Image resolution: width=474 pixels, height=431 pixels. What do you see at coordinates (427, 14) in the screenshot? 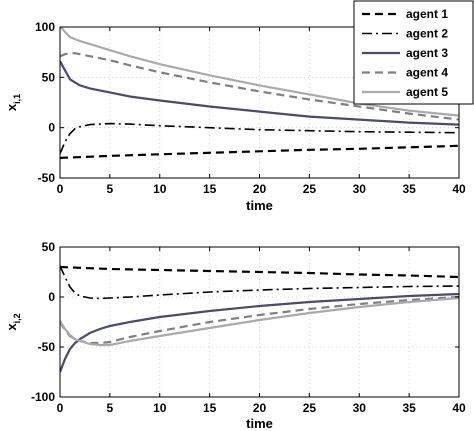
I see `legend-label-agent-1: agent 1` at bounding box center [427, 14].